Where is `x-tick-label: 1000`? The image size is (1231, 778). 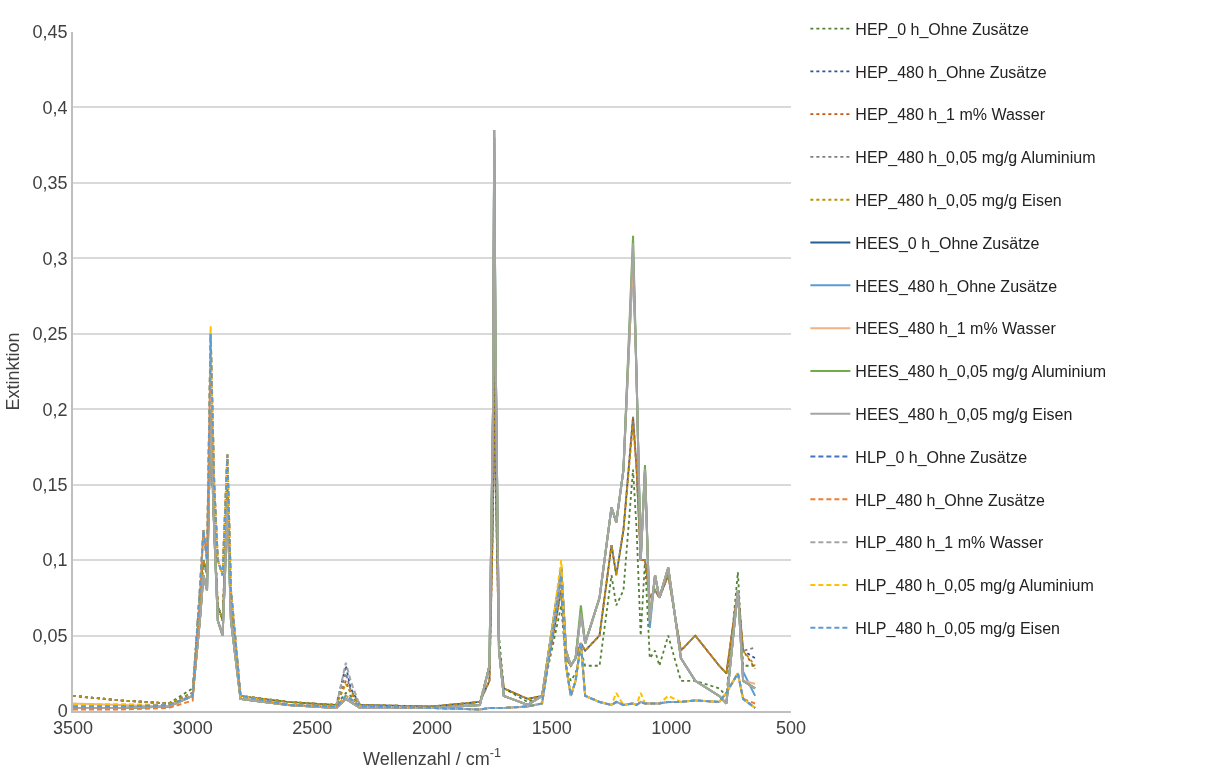
x-tick-label: 1000 is located at coordinates (671, 728).